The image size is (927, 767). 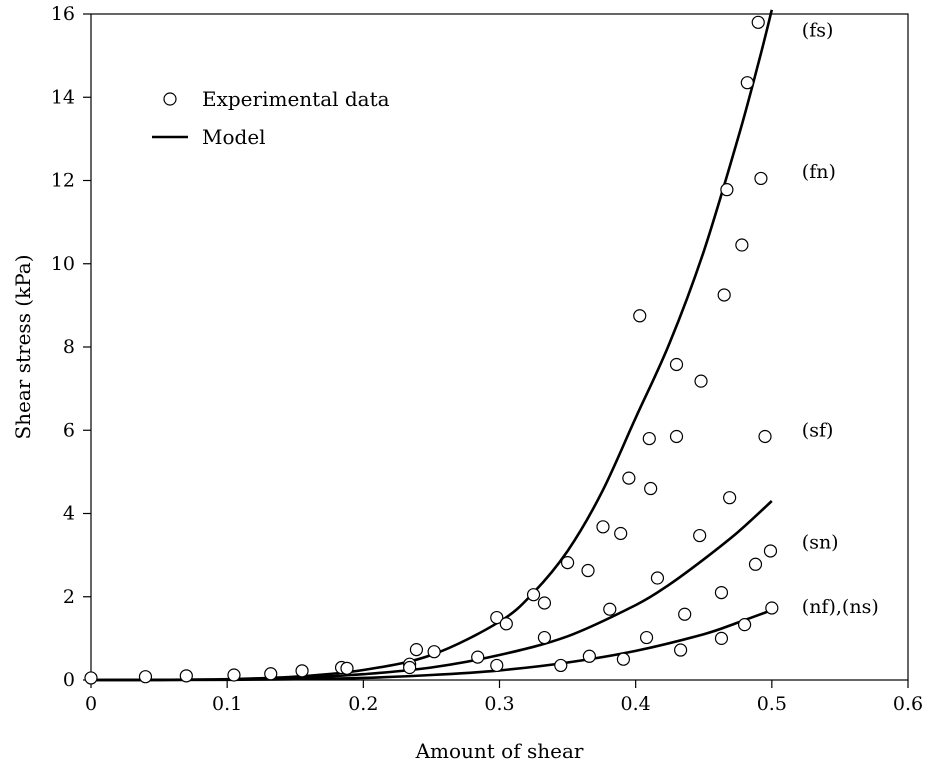 I want to click on y-tick-label: 2, so click(x=69, y=597).